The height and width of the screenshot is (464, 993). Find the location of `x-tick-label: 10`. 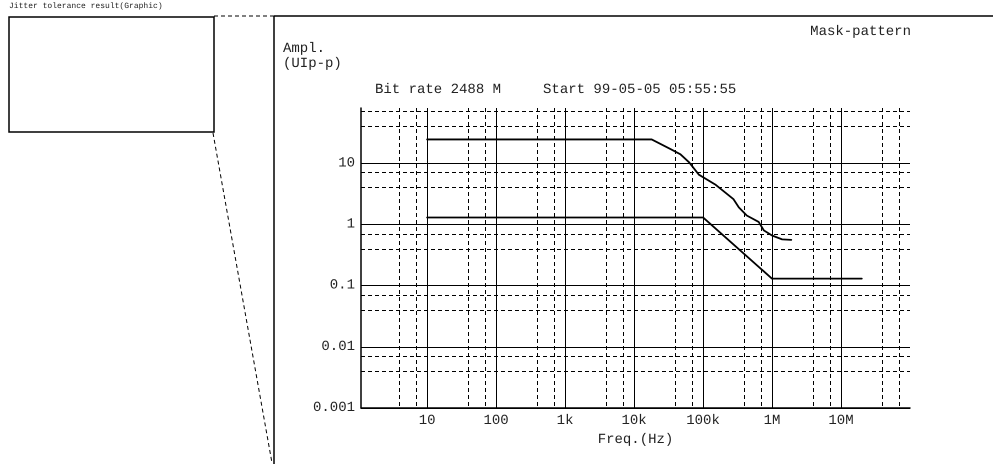

x-tick-label: 10 is located at coordinates (427, 421).